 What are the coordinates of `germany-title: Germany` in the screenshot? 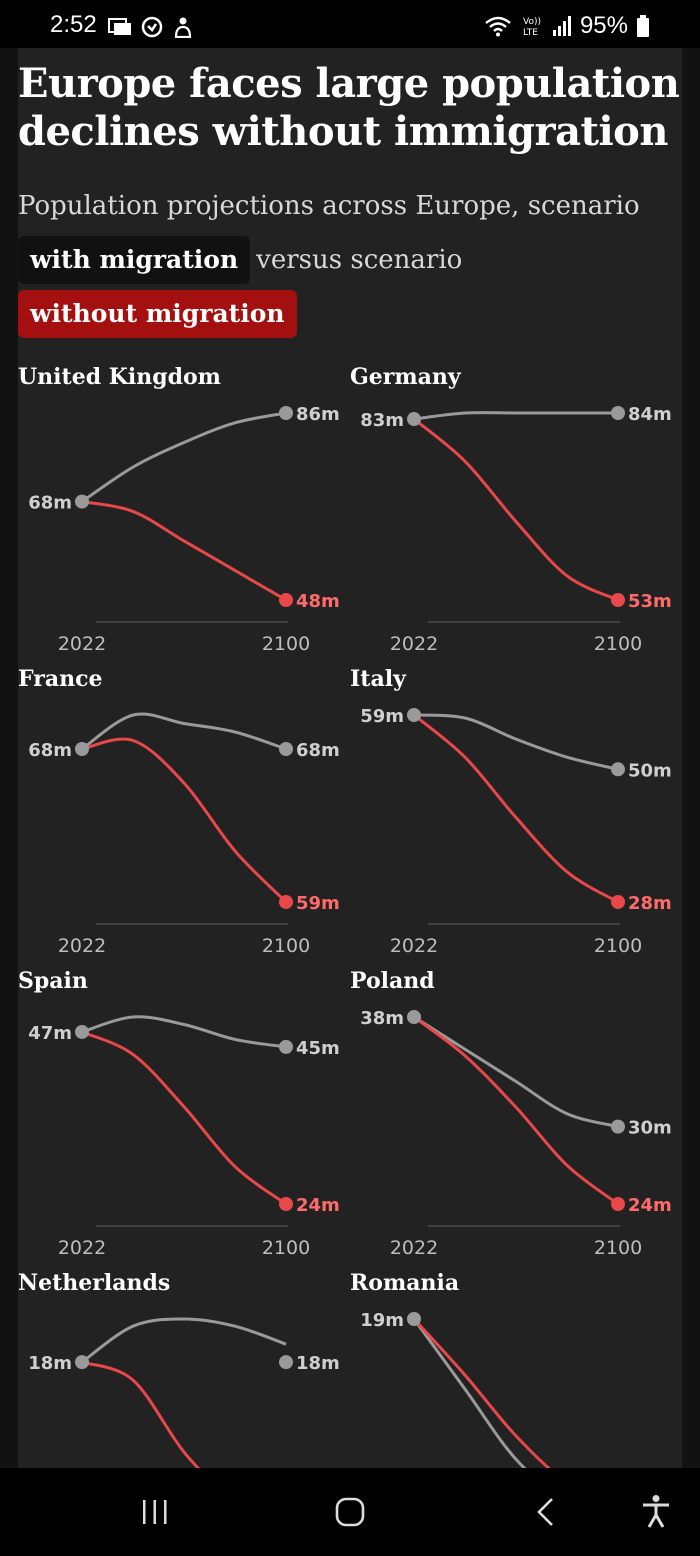 It's located at (406, 377).